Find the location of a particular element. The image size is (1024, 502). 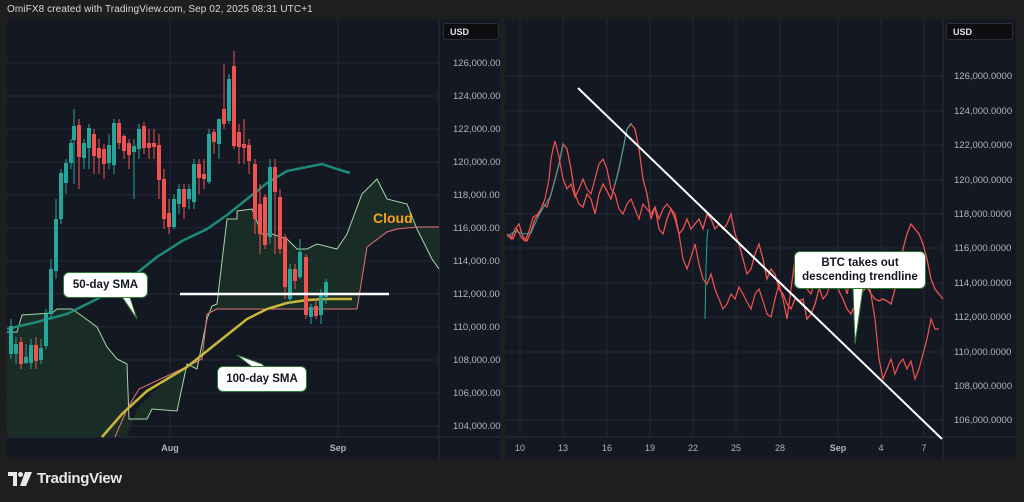

right-time-tick: 13 is located at coordinates (563, 448).